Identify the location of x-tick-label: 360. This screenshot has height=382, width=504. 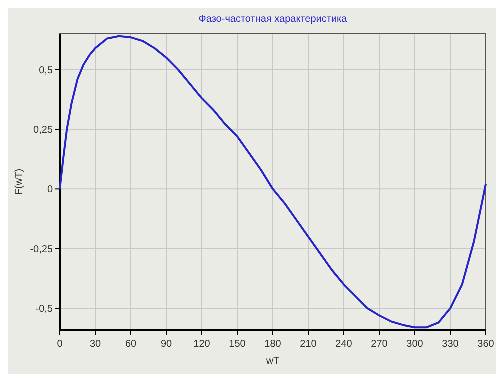
(486, 344).